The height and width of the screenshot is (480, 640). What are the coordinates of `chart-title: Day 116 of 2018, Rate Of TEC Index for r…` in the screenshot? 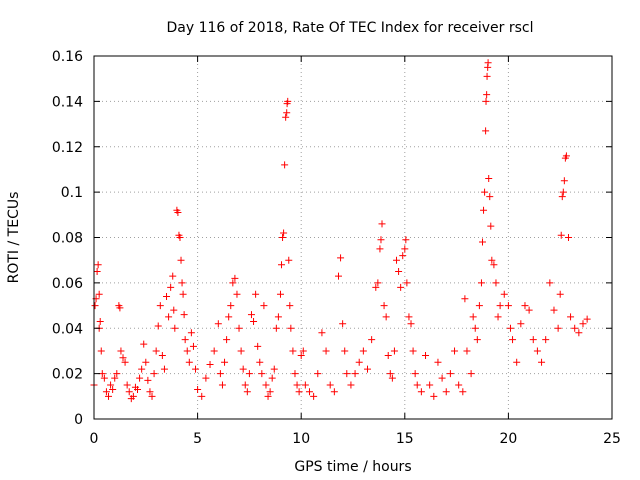 It's located at (349, 28).